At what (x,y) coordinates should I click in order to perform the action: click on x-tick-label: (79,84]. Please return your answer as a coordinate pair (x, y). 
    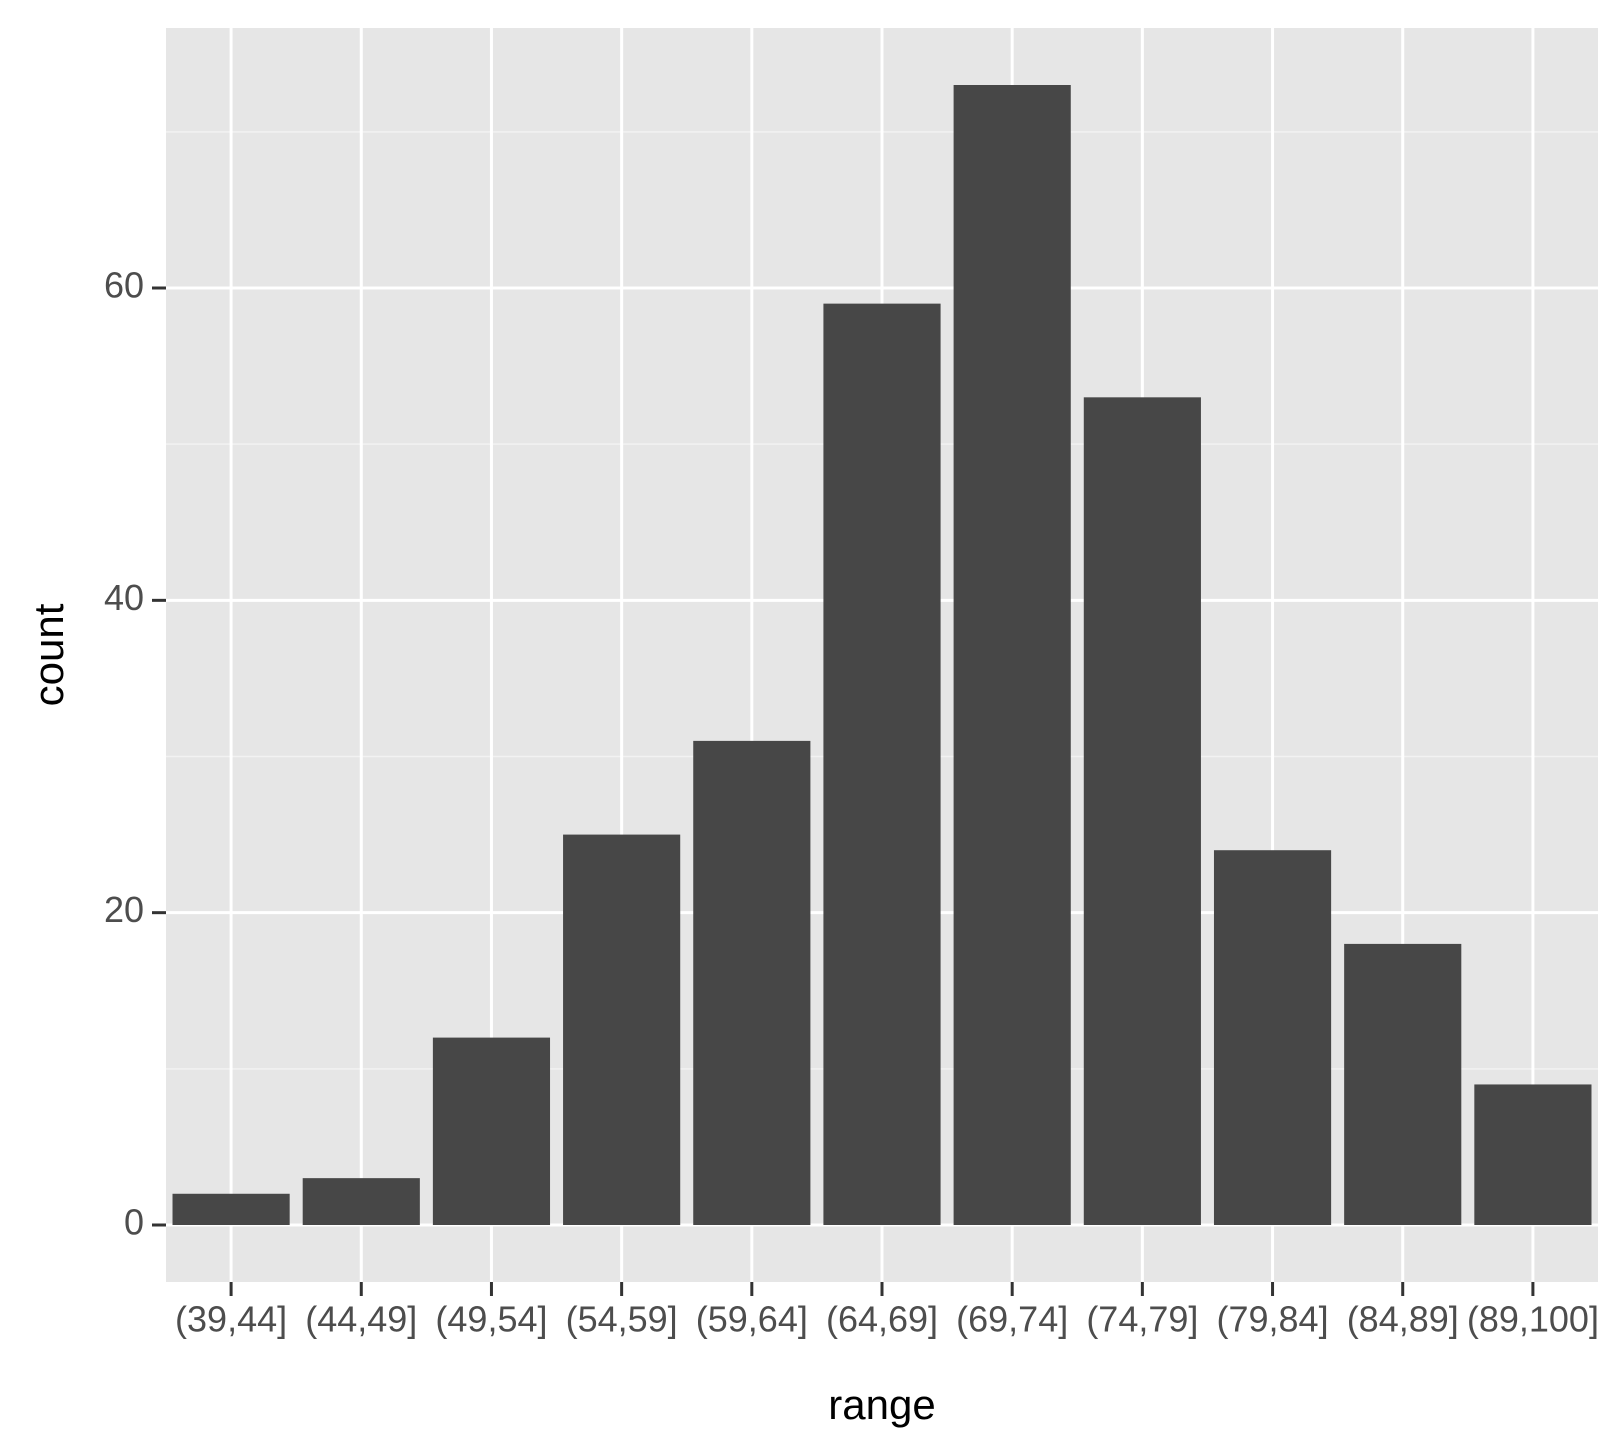
    Looking at the image, I should click on (1273, 1319).